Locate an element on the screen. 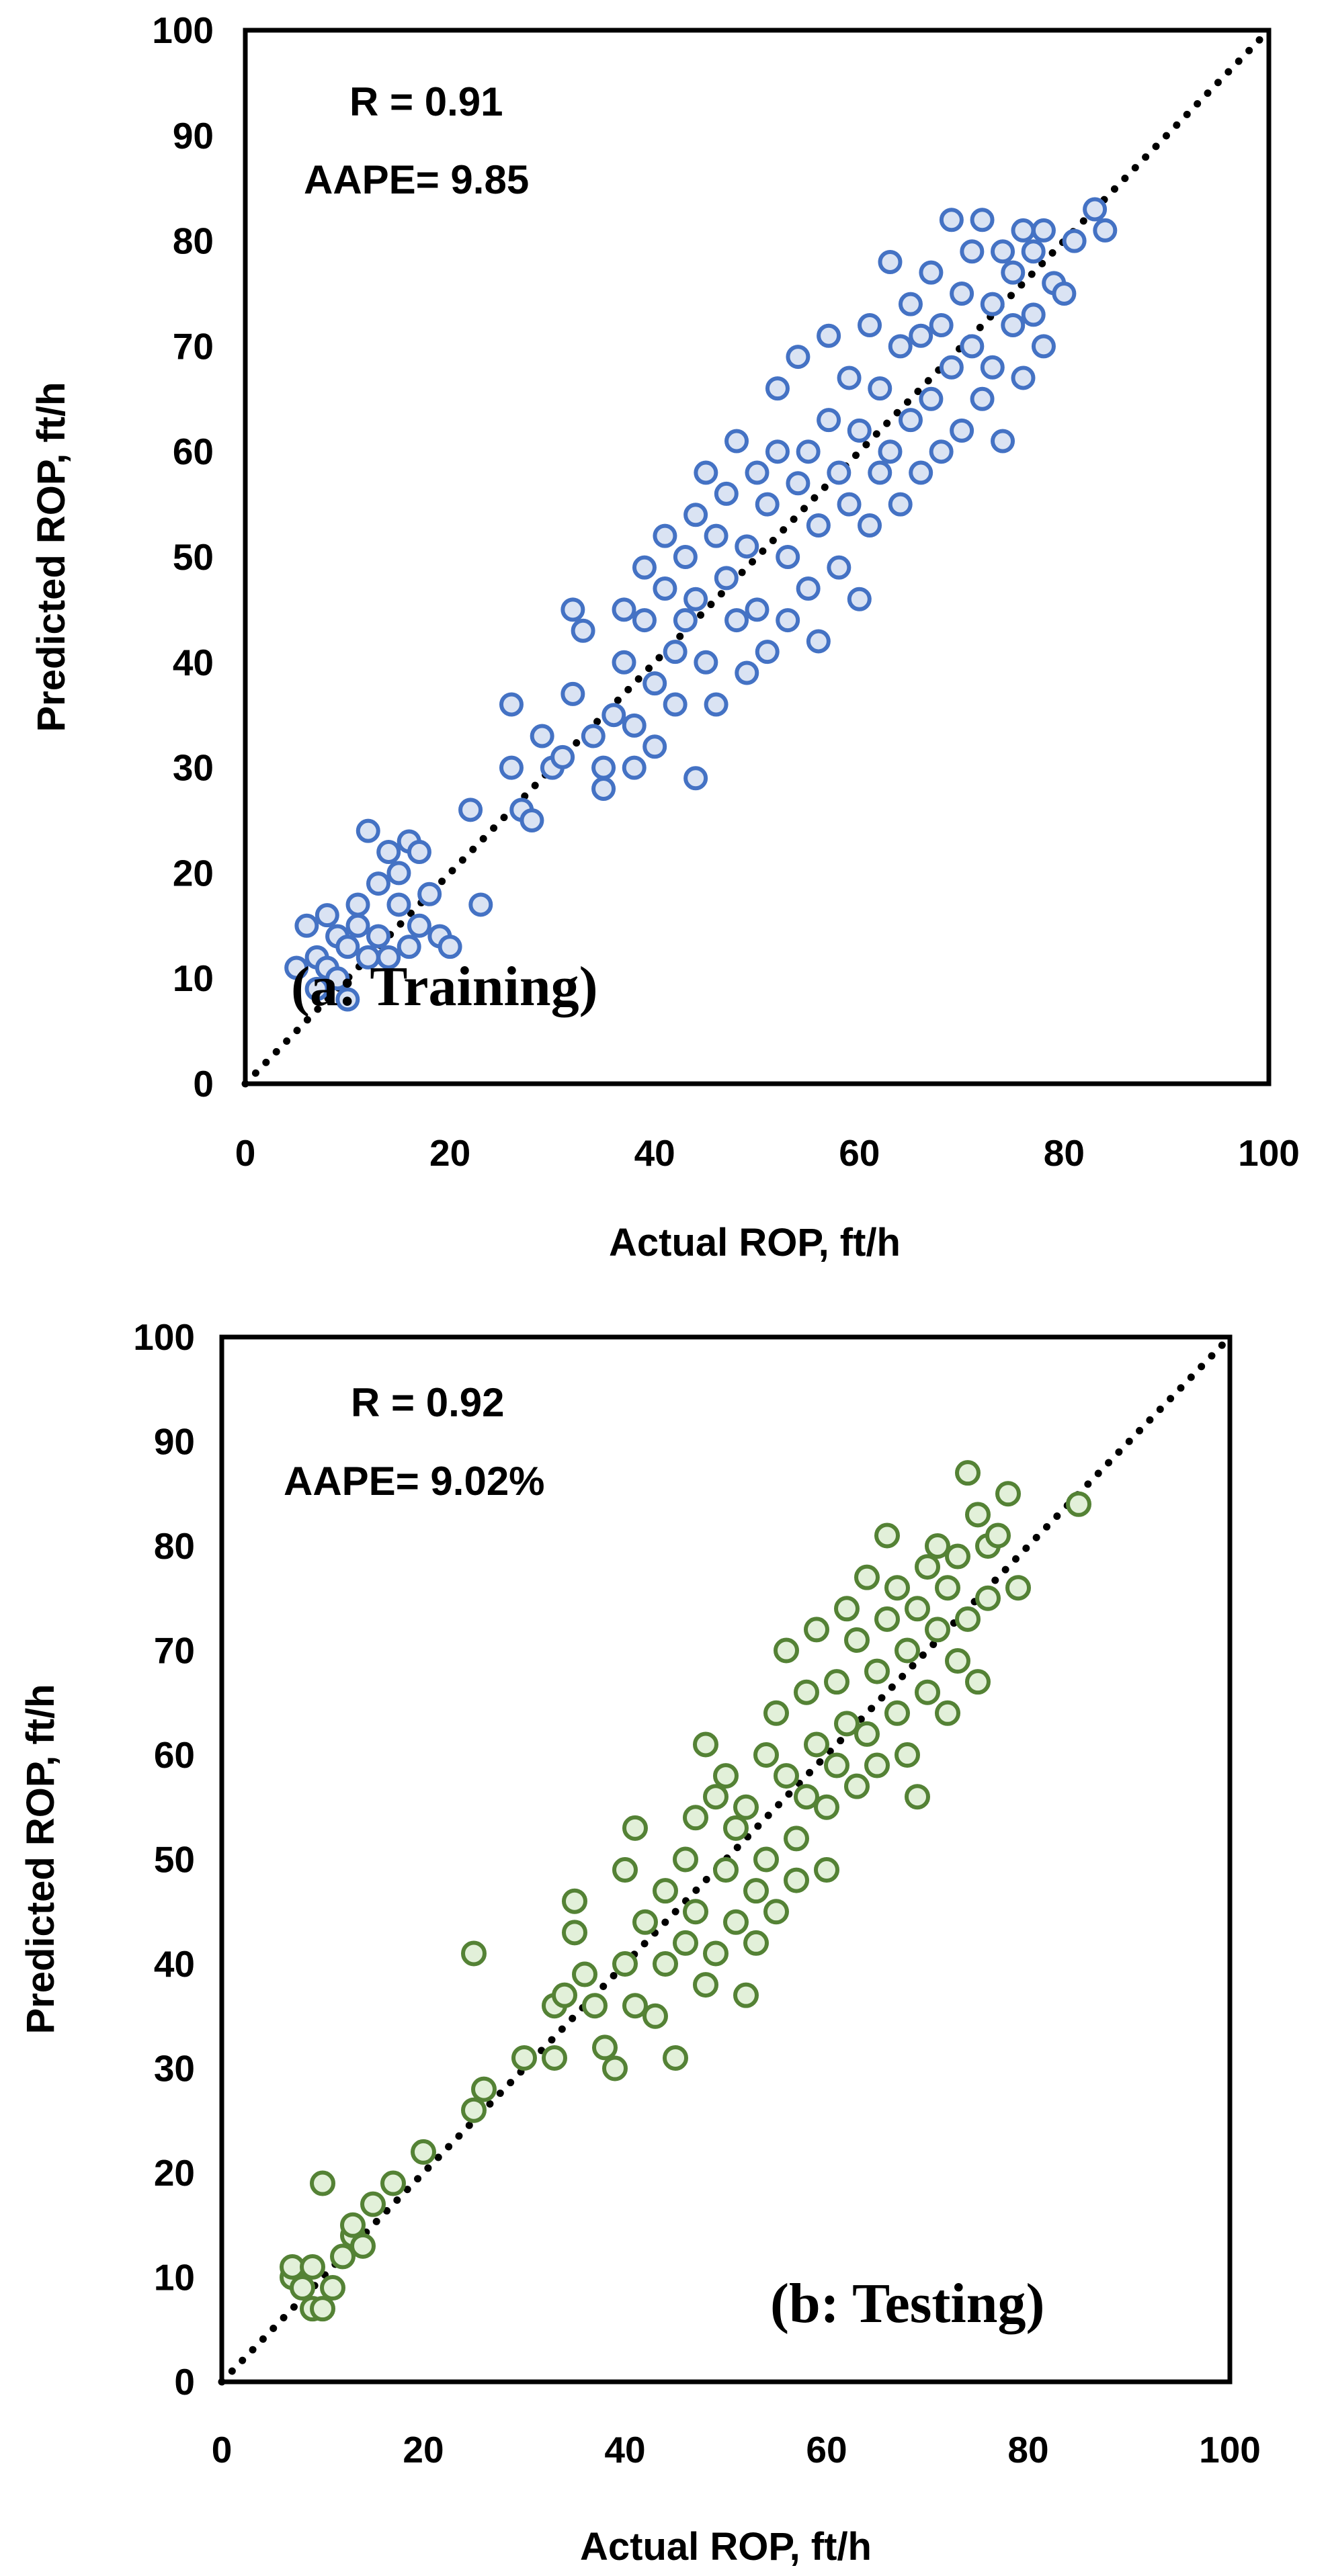  y-axis-title: Predicted ROP, ft/h is located at coordinates (41, 1859).